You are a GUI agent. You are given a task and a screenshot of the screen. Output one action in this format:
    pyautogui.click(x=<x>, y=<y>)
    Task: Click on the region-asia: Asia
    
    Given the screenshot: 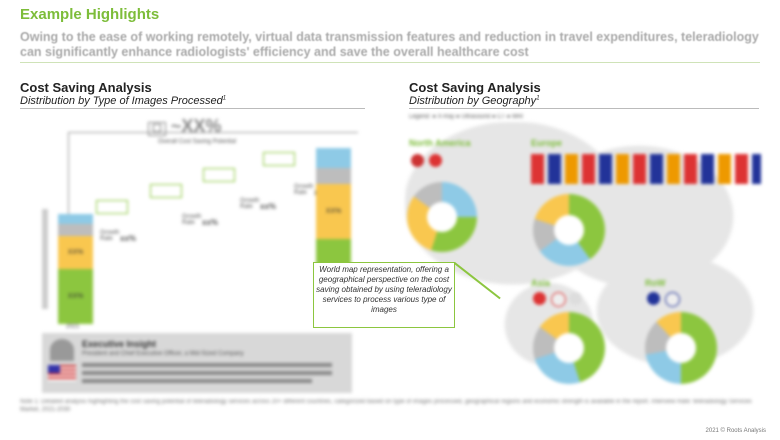 What is the action you would take?
    pyautogui.click(x=541, y=283)
    